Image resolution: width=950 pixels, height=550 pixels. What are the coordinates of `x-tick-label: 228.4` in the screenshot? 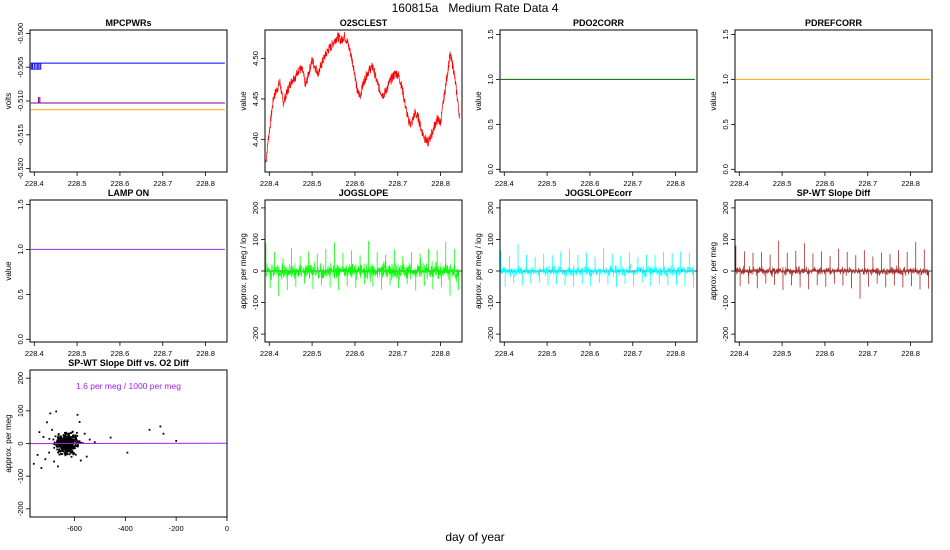 It's located at (739, 353).